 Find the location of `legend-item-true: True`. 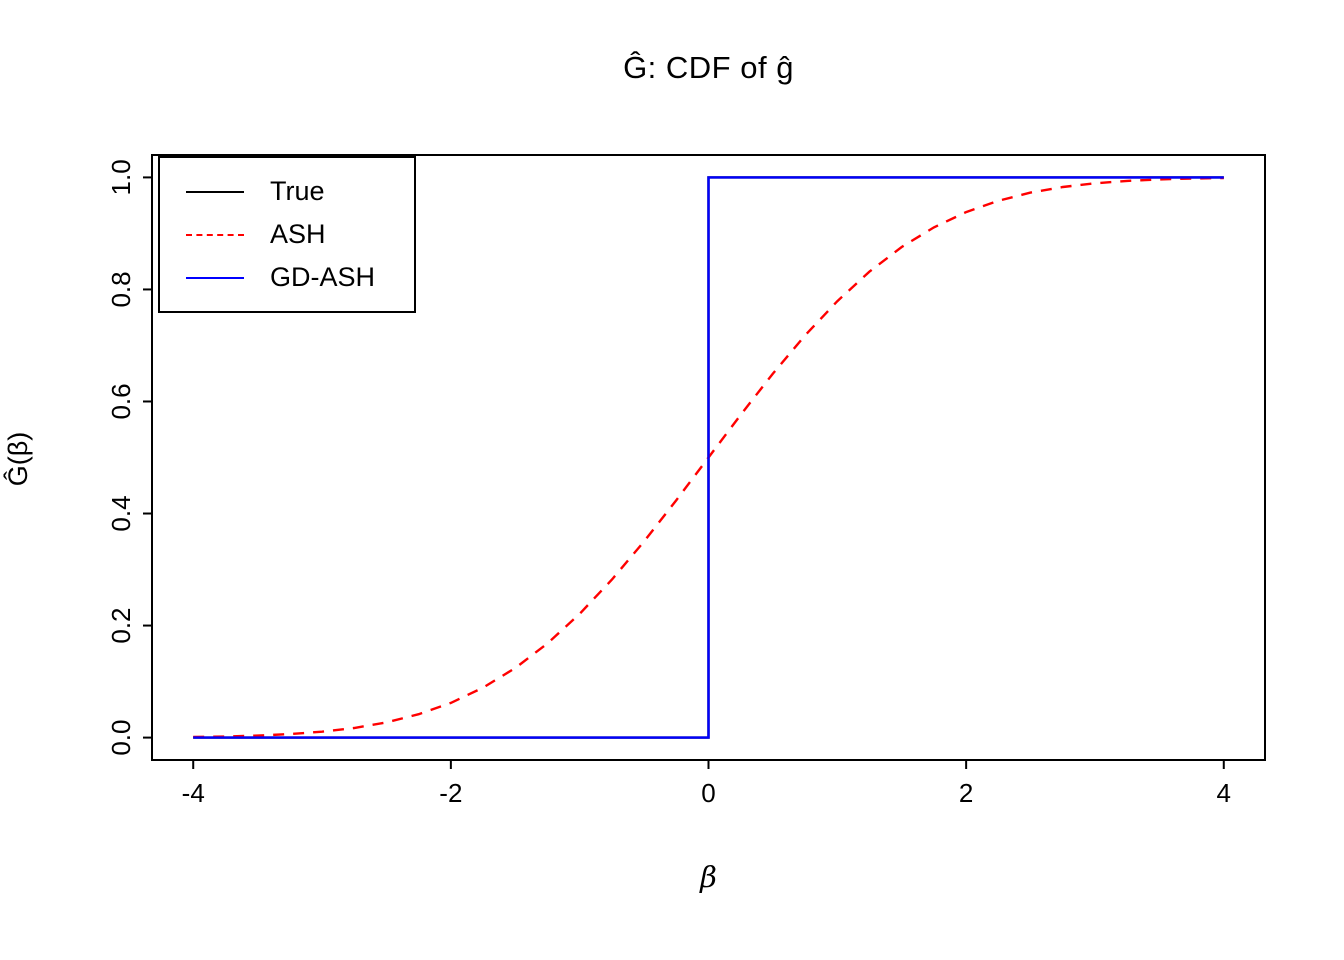

legend-item-true: True is located at coordinates (287, 191).